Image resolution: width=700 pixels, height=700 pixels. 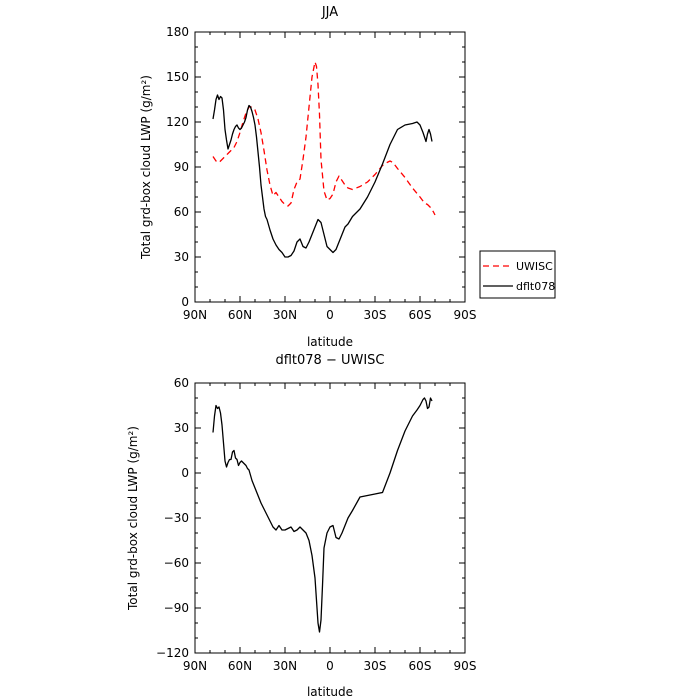 I want to click on top-x-tick-label: 30S, so click(x=375, y=315).